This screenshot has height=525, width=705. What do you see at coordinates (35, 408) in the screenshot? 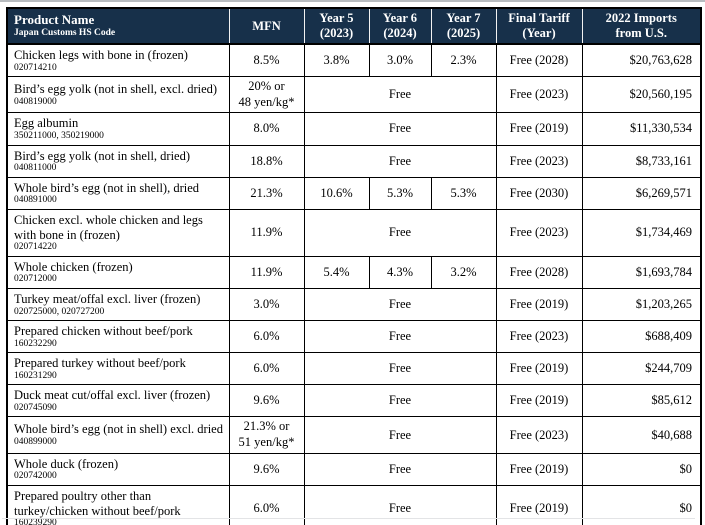
I see `hs-code: 020745090` at bounding box center [35, 408].